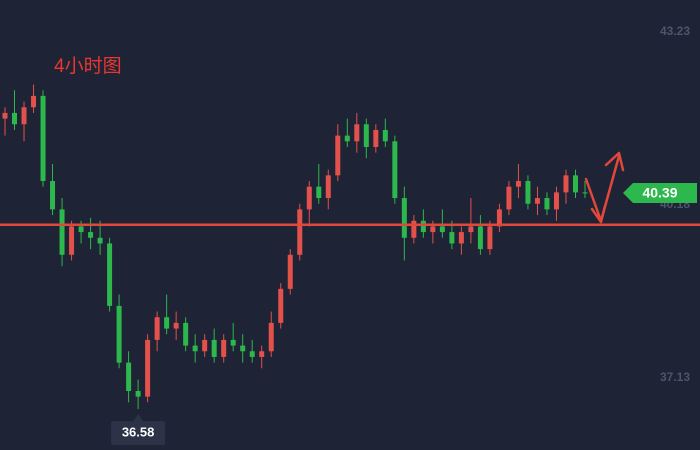 The height and width of the screenshot is (450, 700). I want to click on low-label: 36.58, so click(138, 432).